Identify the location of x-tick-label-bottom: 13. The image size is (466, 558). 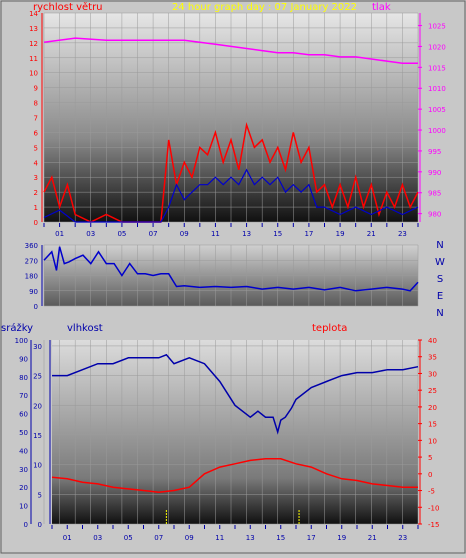
(250, 538).